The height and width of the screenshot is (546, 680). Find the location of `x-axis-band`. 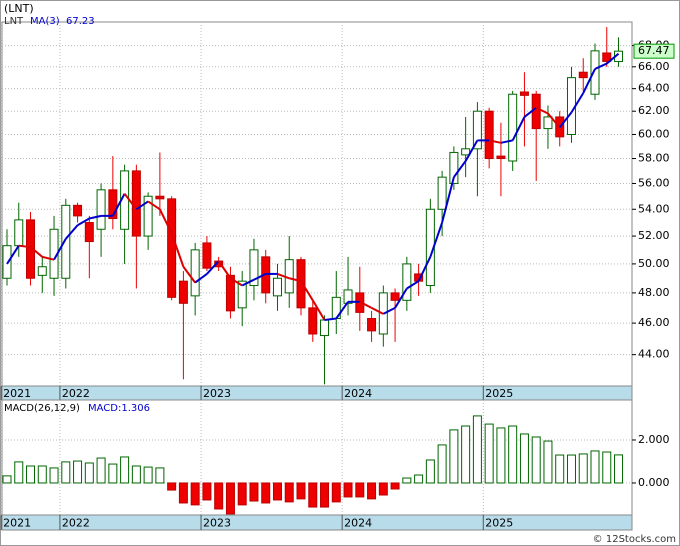

x-axis-band is located at coordinates (317, 393).